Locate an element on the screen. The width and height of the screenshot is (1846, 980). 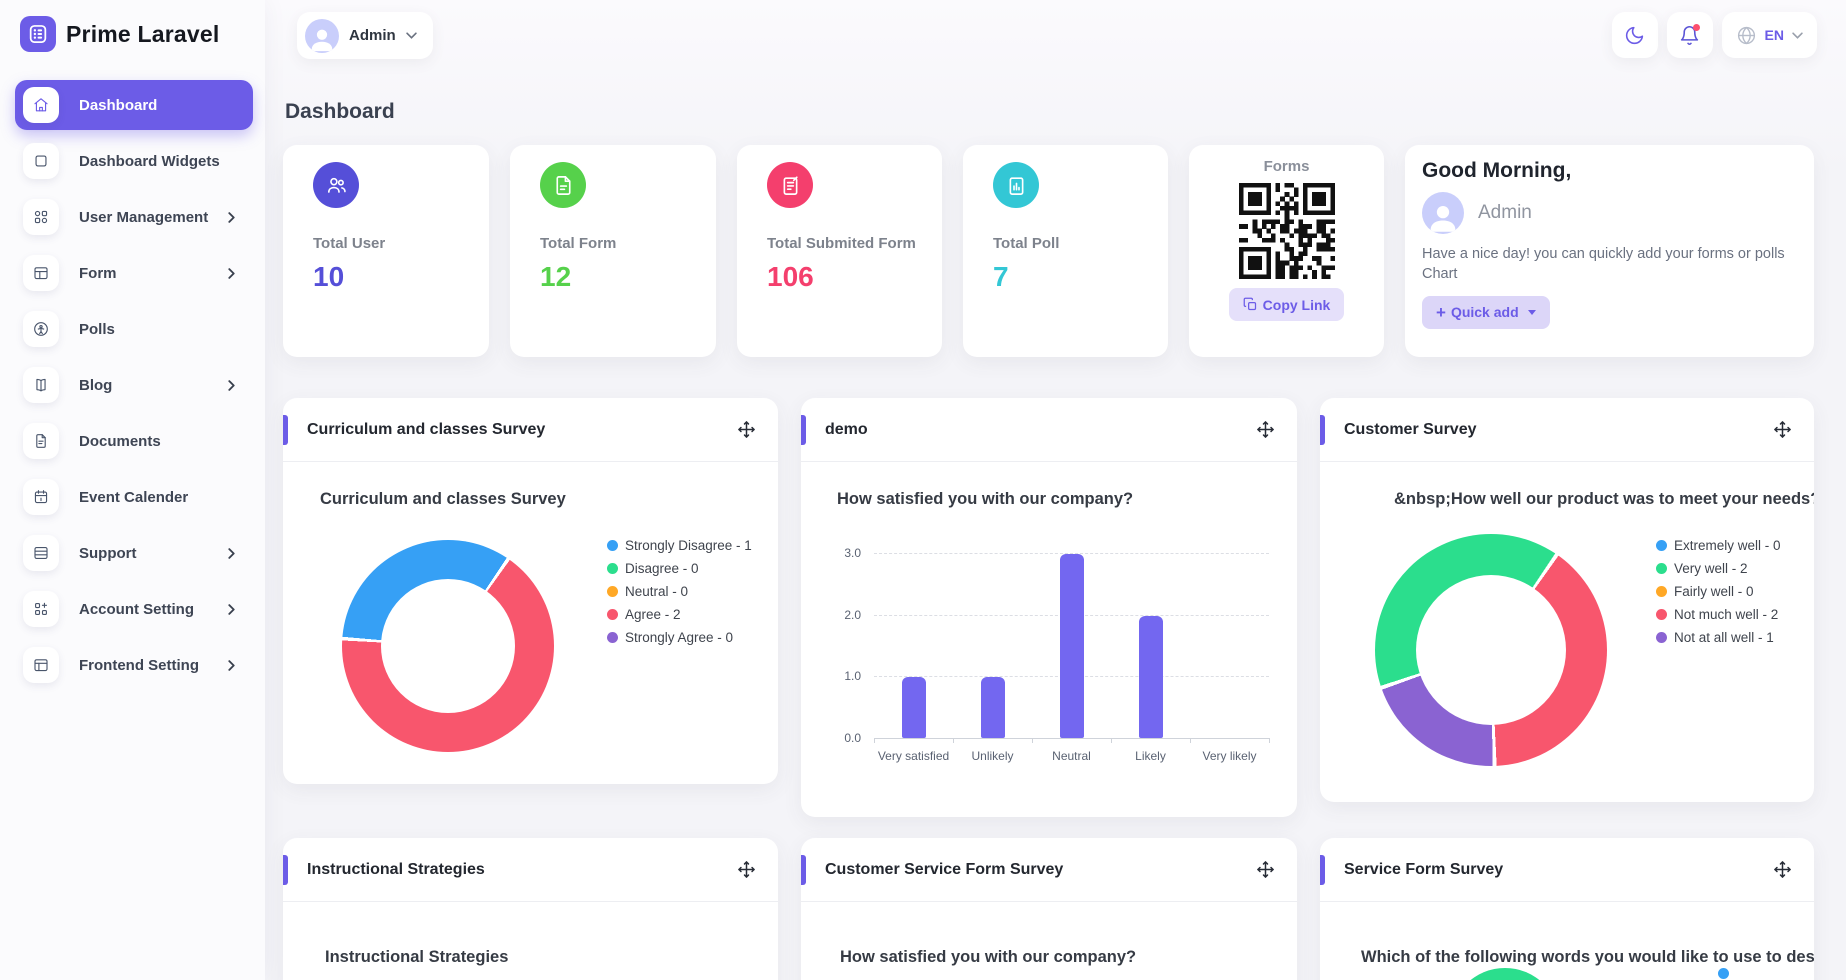
stat-value: 106 is located at coordinates (790, 276).